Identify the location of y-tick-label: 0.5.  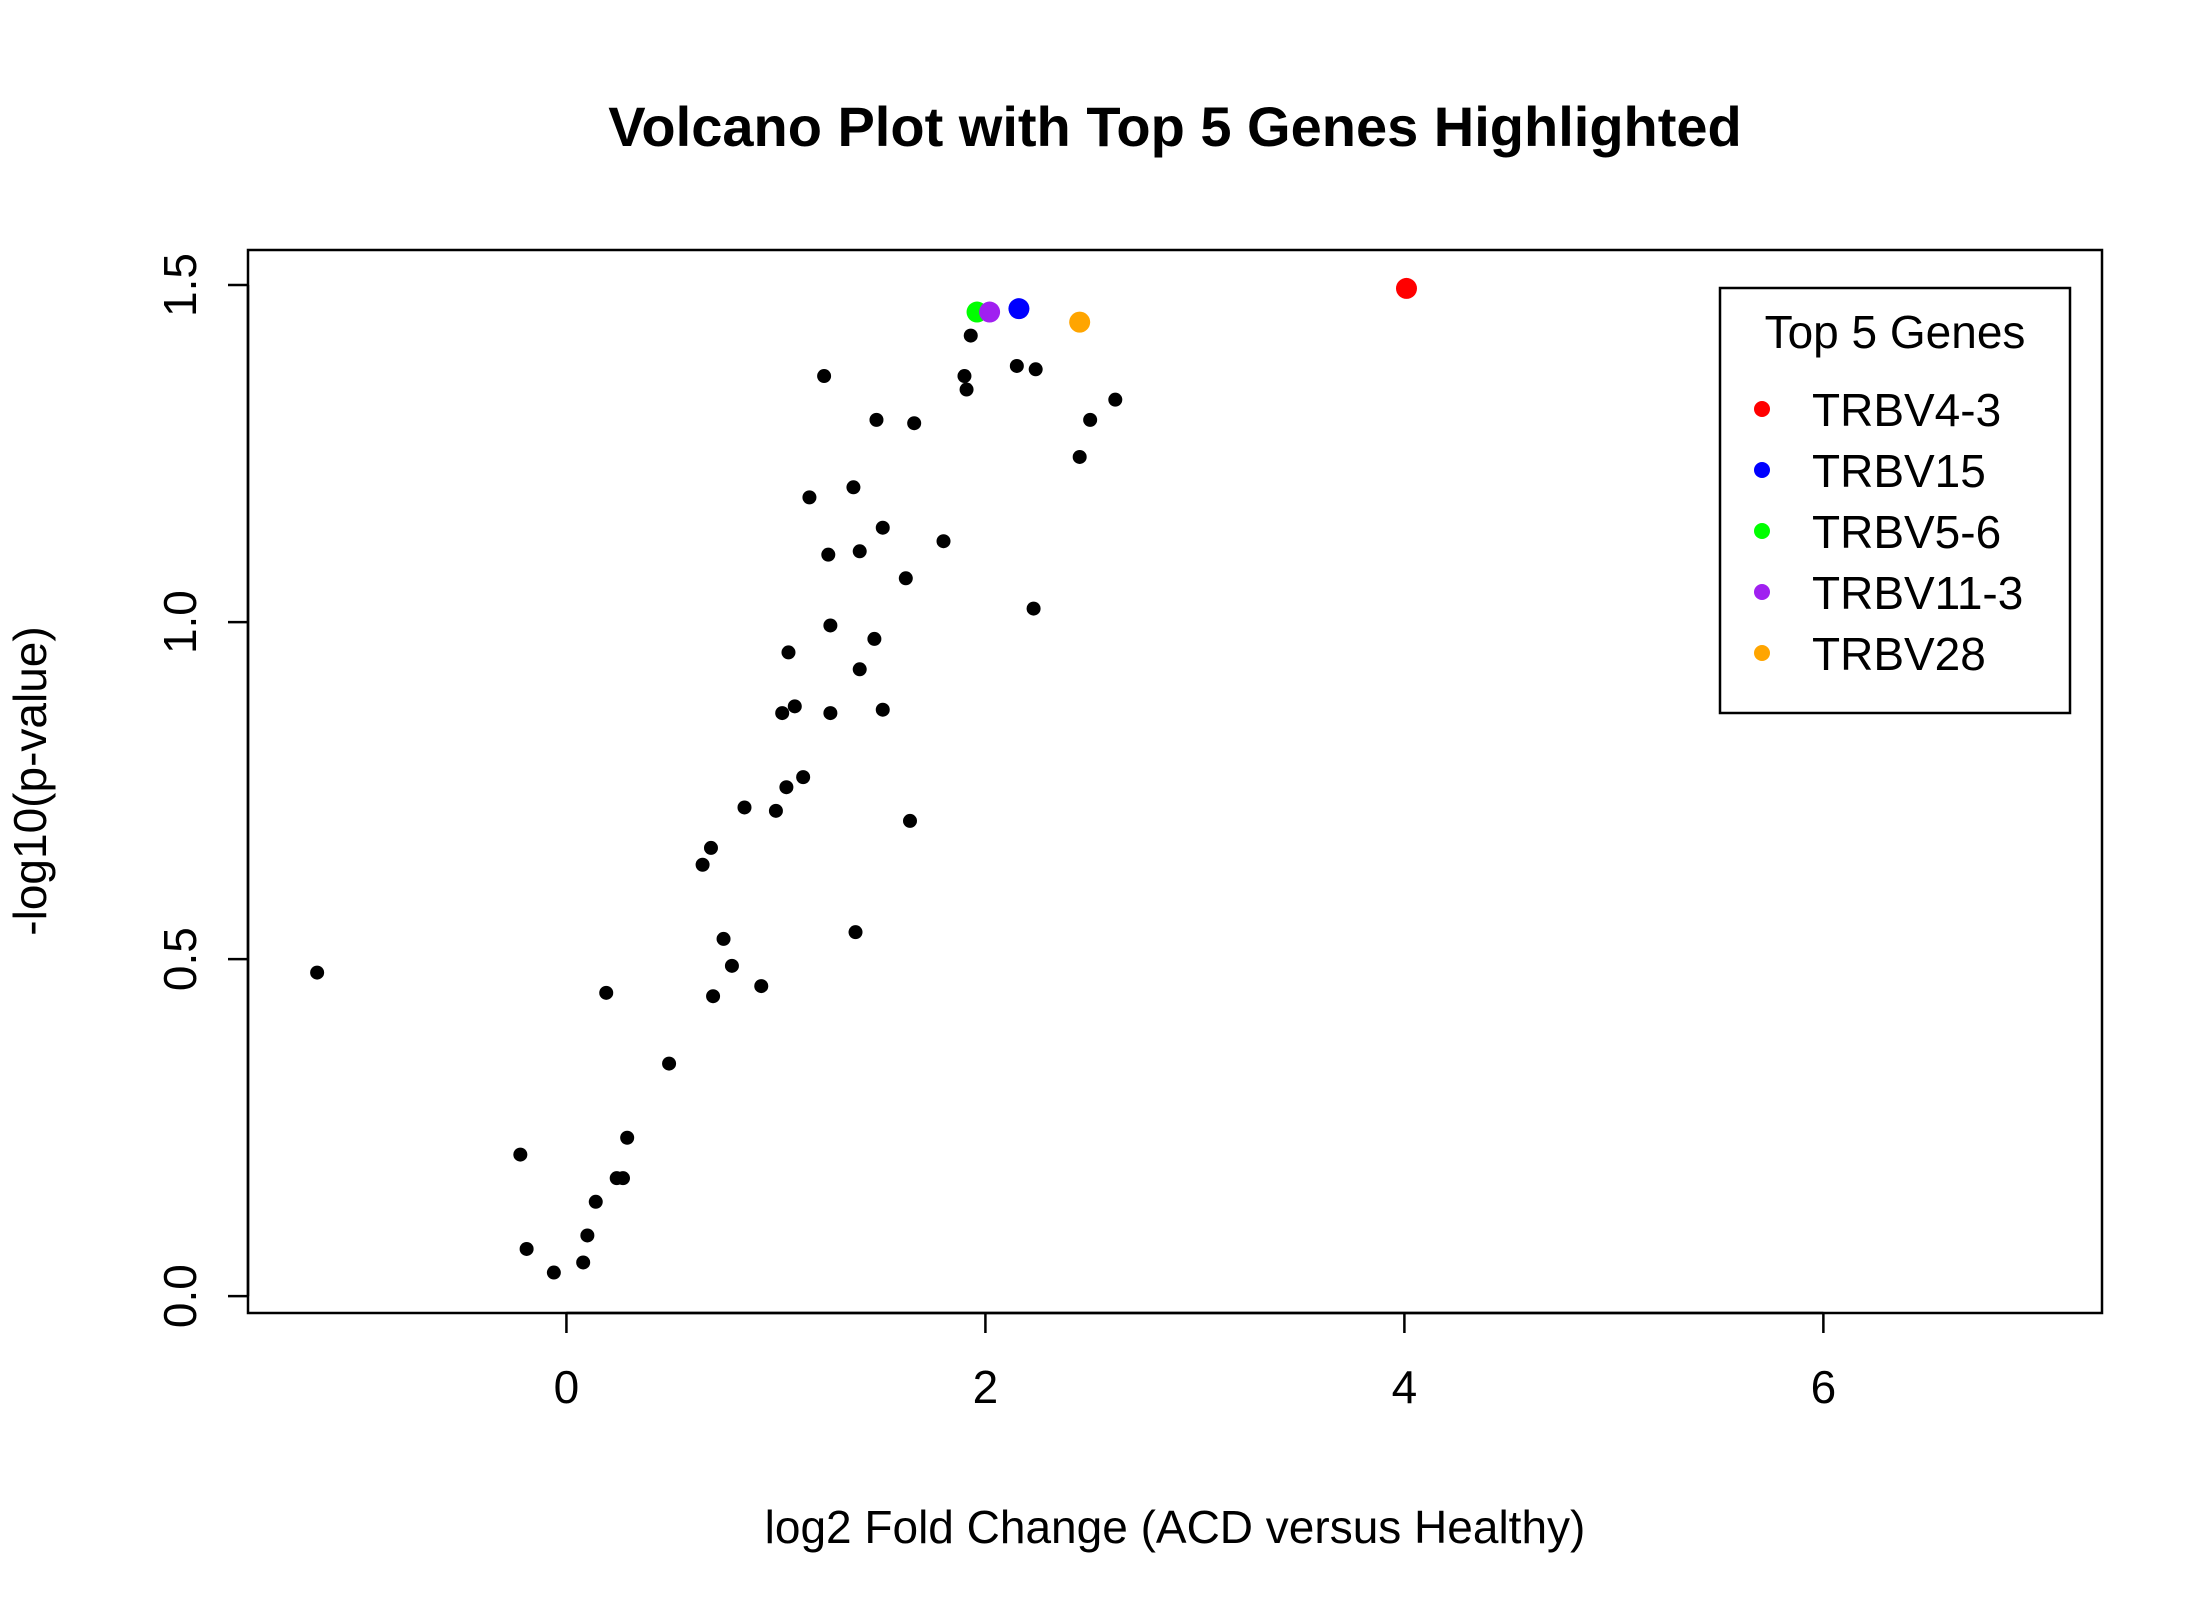
(180, 959).